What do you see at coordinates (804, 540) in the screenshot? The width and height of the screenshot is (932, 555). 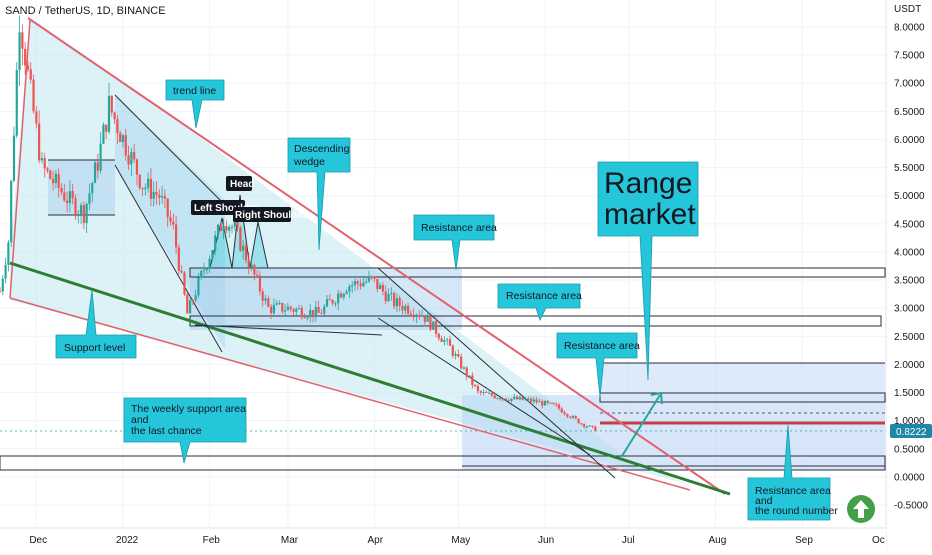 I see `time-tick-label: Sep` at bounding box center [804, 540].